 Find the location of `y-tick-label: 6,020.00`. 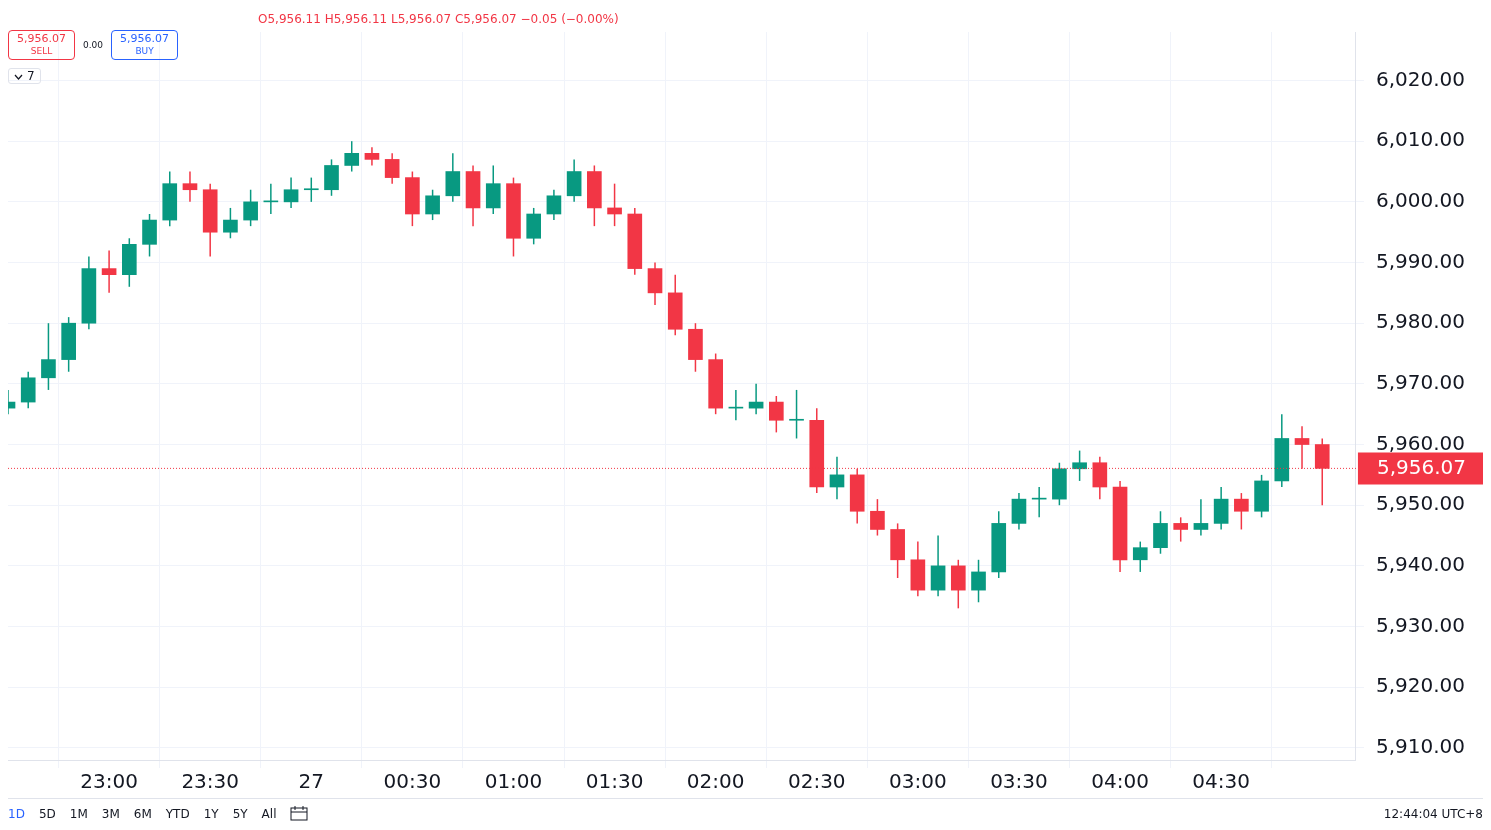

y-tick-label: 6,020.00 is located at coordinates (1420, 78).